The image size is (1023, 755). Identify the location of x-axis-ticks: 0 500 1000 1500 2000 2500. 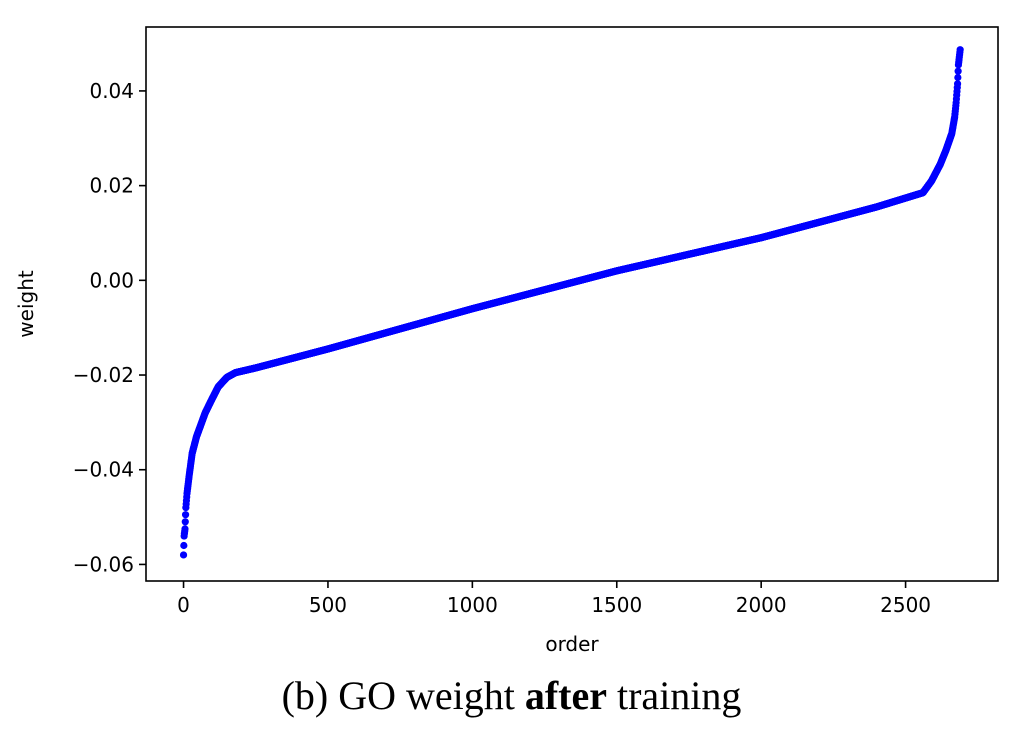
(554, 599).